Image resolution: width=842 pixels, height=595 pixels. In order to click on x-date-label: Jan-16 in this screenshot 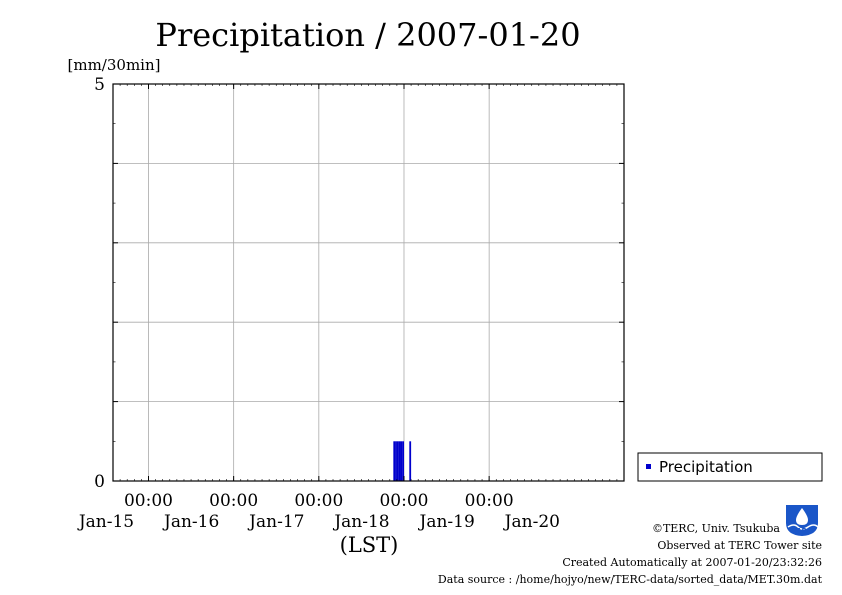, I will do `click(190, 522)`.